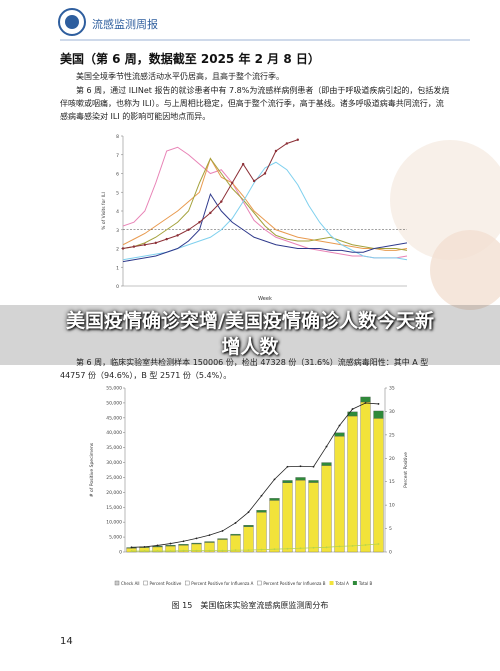 The image size is (500, 671). Describe the element at coordinates (294, 583) in the screenshot. I see `legend-label: Percent Positive for Influenza B` at that location.